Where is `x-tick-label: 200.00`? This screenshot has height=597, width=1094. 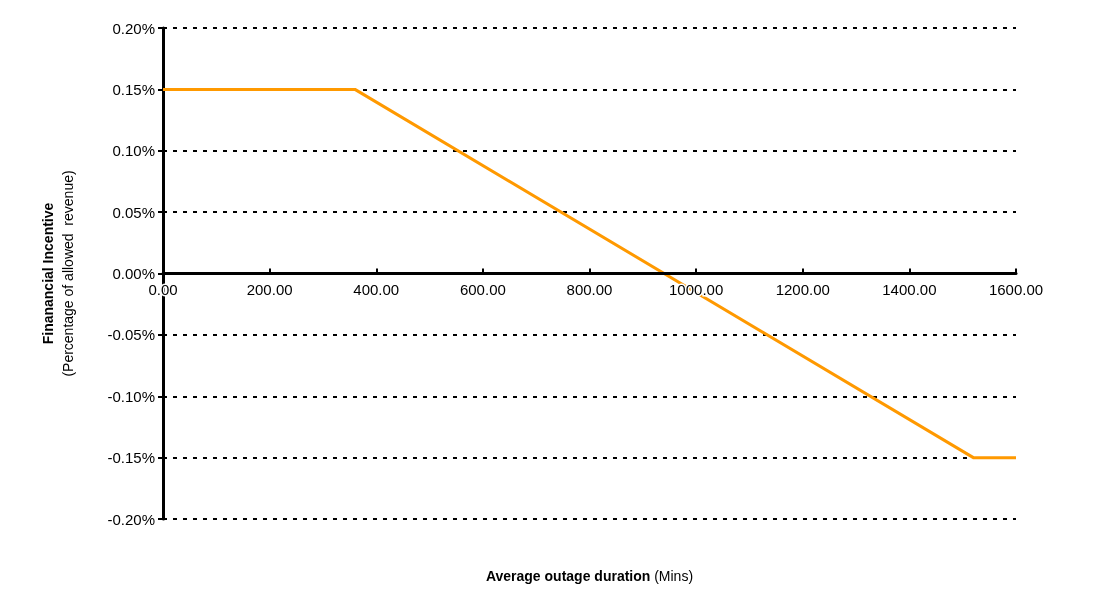
x-tick-label: 200.00 is located at coordinates (269, 289).